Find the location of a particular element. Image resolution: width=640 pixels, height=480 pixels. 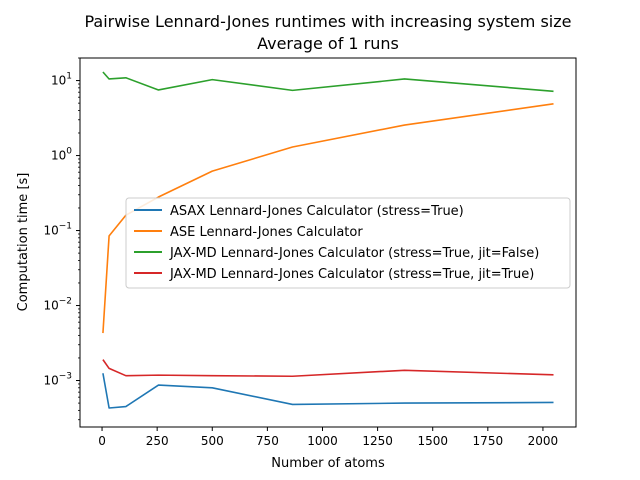

x-tick-label: 1500 is located at coordinates (432, 441).